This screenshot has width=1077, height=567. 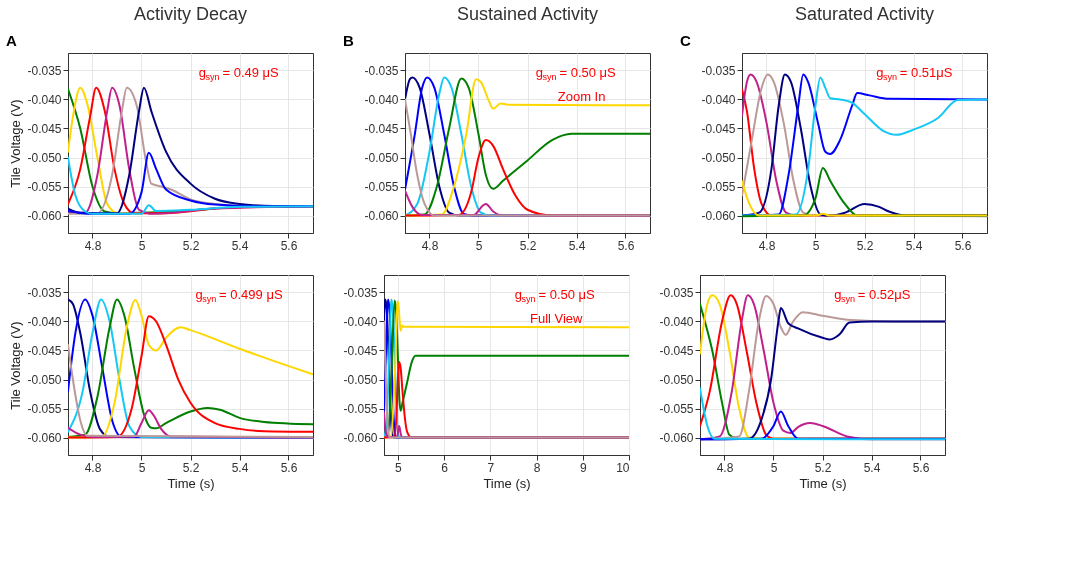 I want to click on x-tick-label: 7, so click(x=491, y=467).